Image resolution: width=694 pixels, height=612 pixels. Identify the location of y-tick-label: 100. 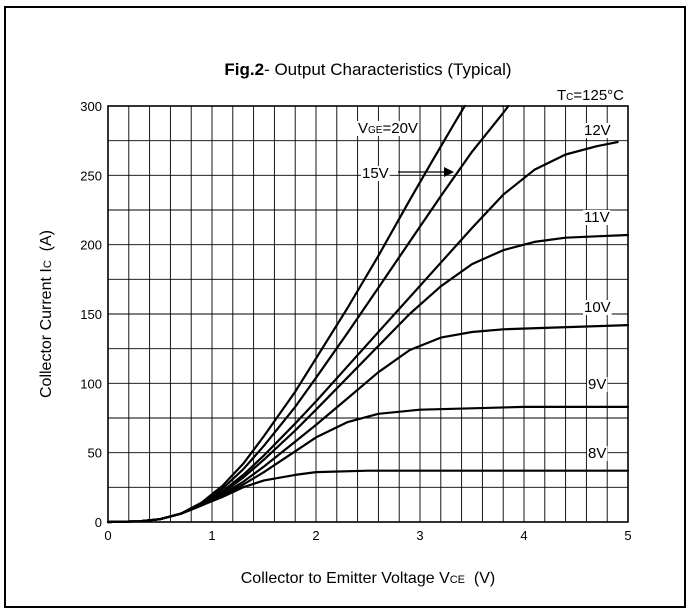
(91, 383).